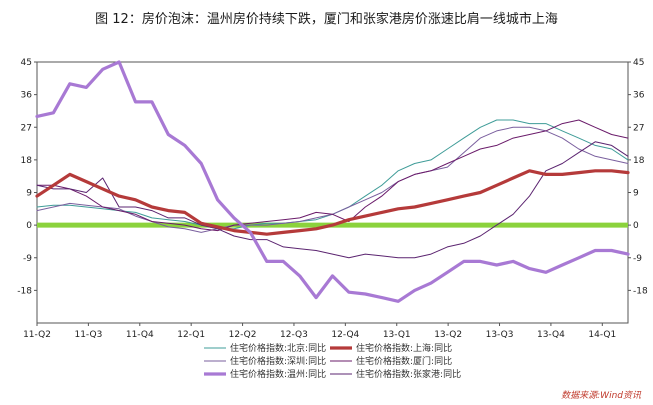  Describe the element at coordinates (140, 335) in the screenshot. I see `x-tick-label: 11-Q4` at that location.